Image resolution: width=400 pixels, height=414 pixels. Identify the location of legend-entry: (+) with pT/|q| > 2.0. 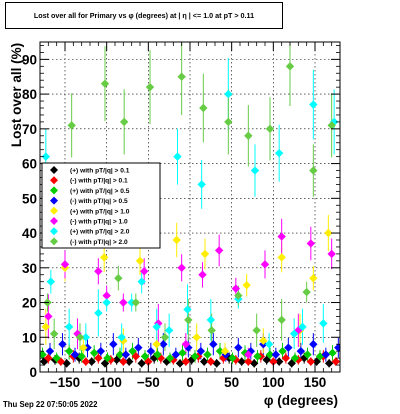
(90, 231).